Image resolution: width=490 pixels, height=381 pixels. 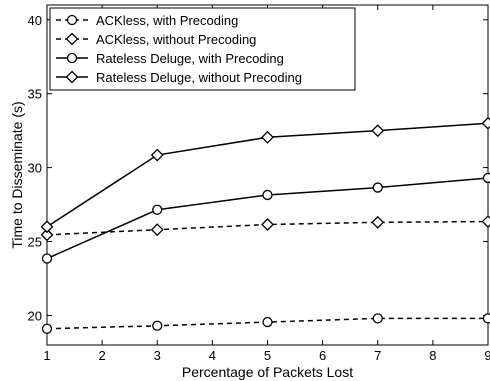 What do you see at coordinates (432, 355) in the screenshot?
I see `x-tick-label: 8` at bounding box center [432, 355].